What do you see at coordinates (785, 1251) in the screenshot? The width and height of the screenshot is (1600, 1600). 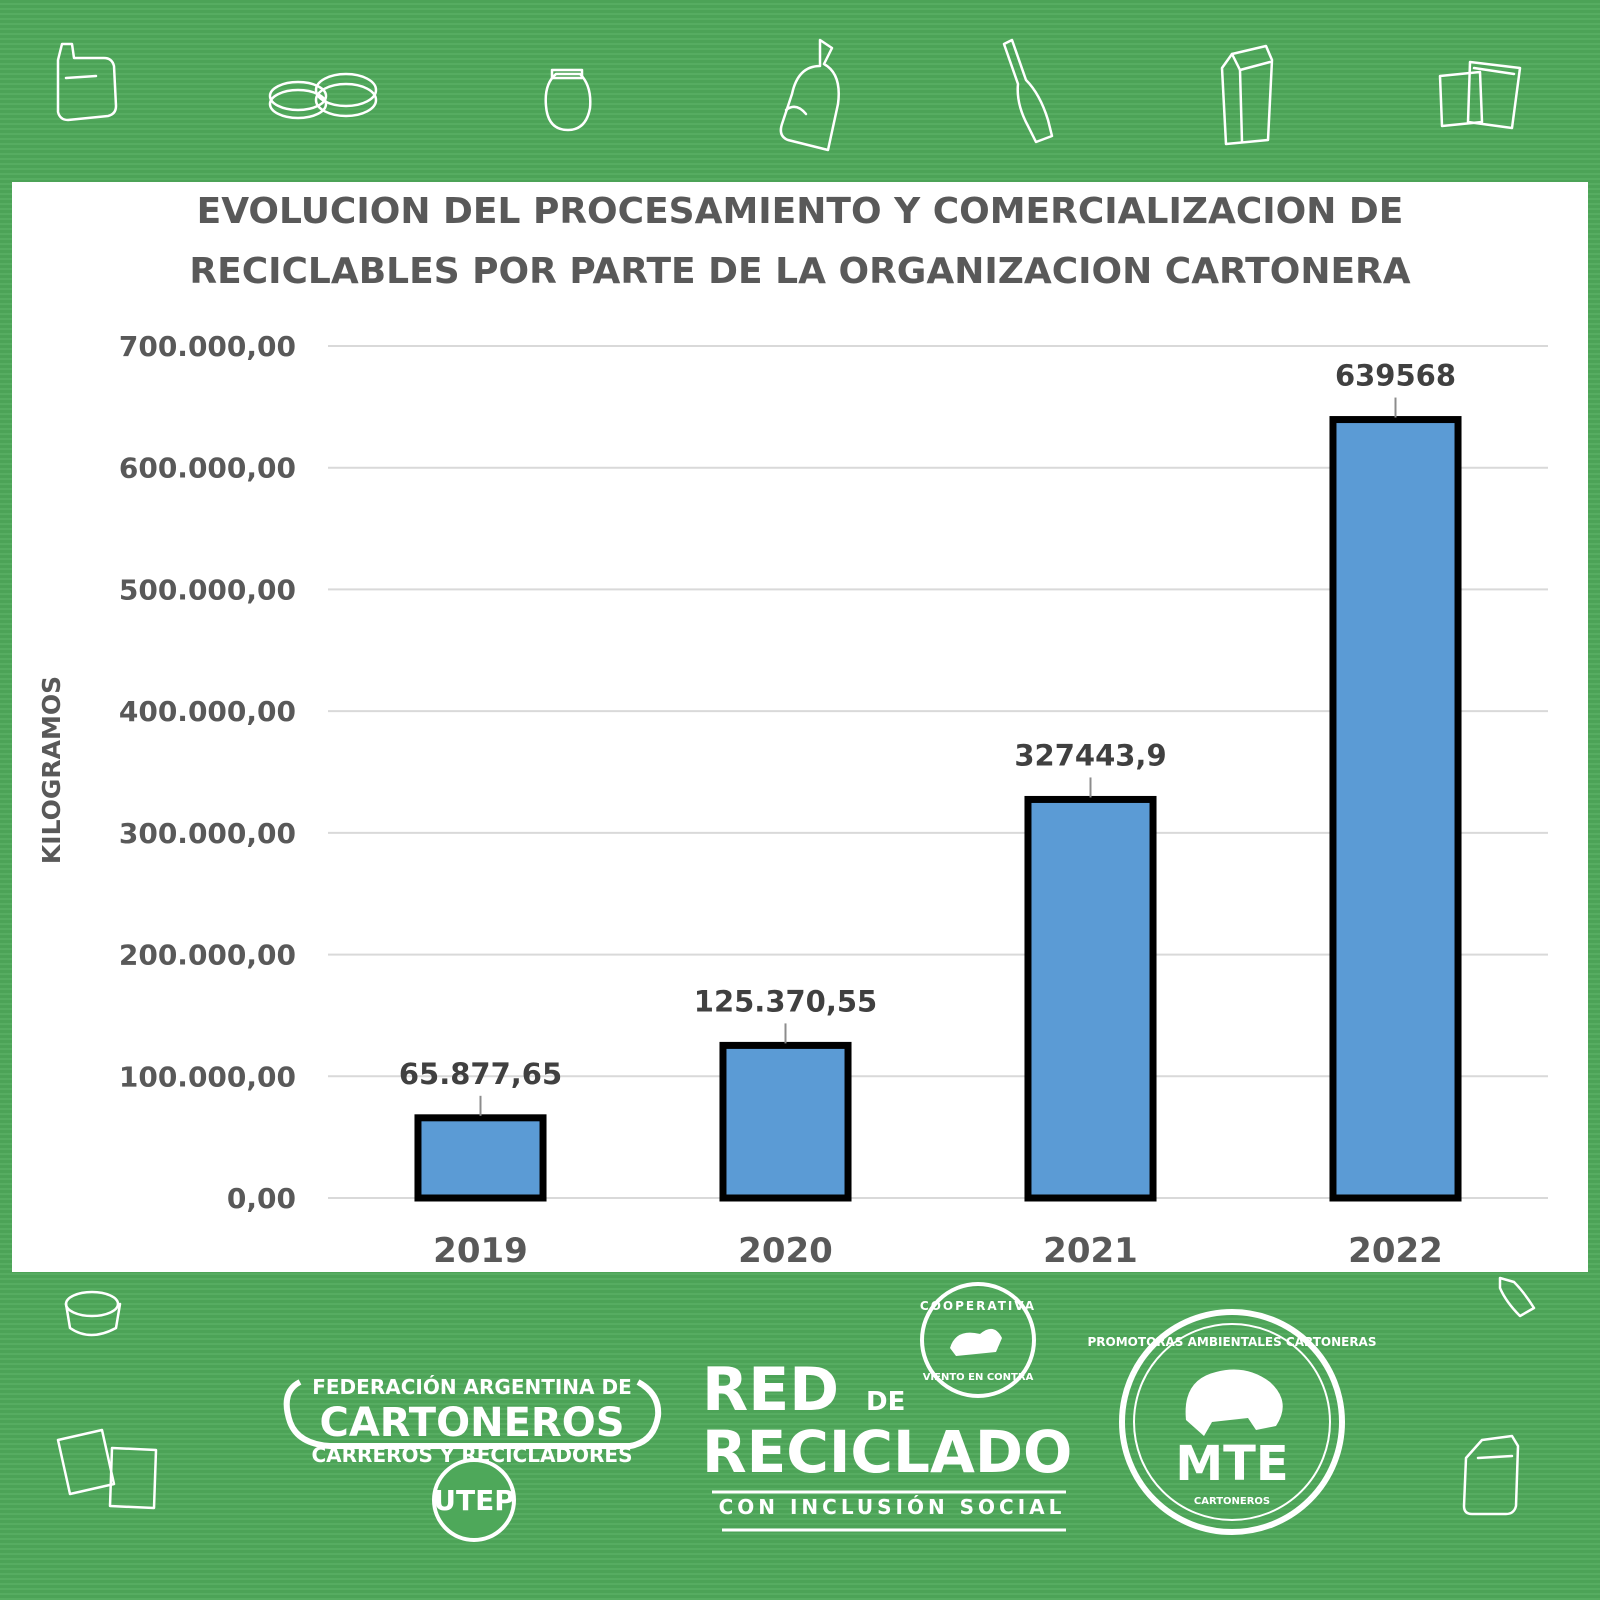 I see `x-tick-label-2020: 2020` at bounding box center [785, 1251].